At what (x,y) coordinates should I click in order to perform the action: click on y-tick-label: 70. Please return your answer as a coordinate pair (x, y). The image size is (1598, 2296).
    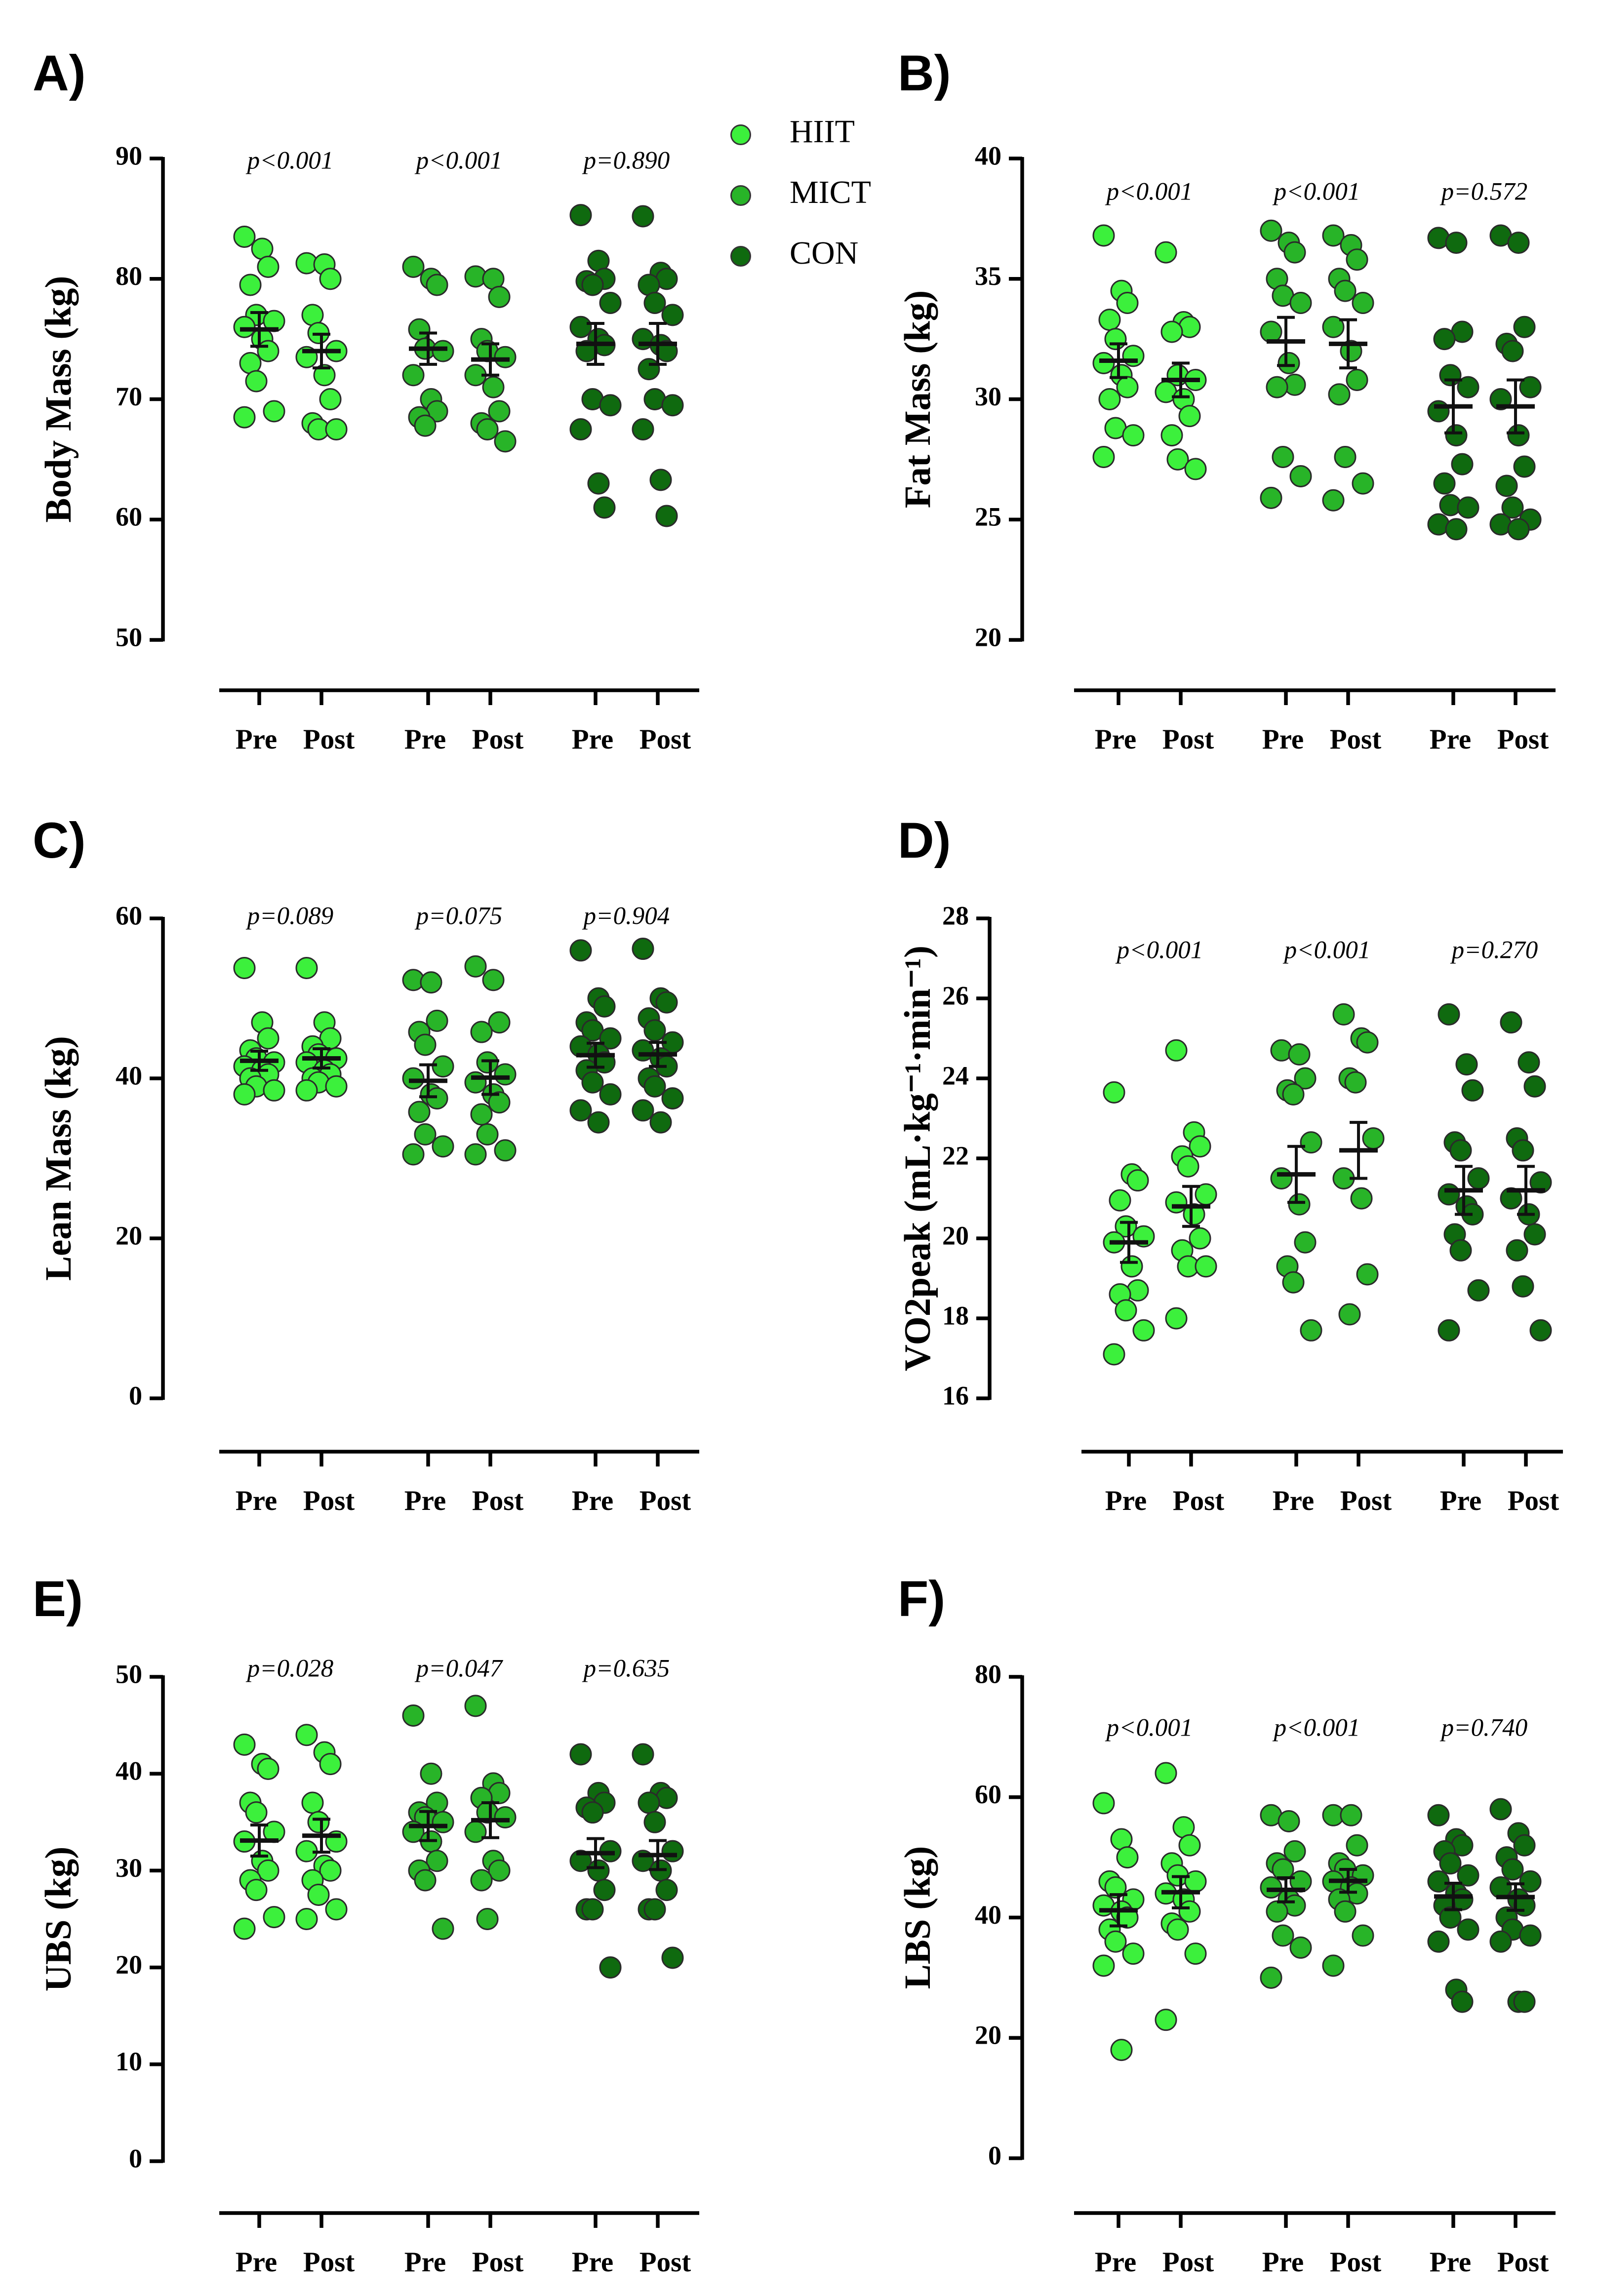
    Looking at the image, I should click on (129, 396).